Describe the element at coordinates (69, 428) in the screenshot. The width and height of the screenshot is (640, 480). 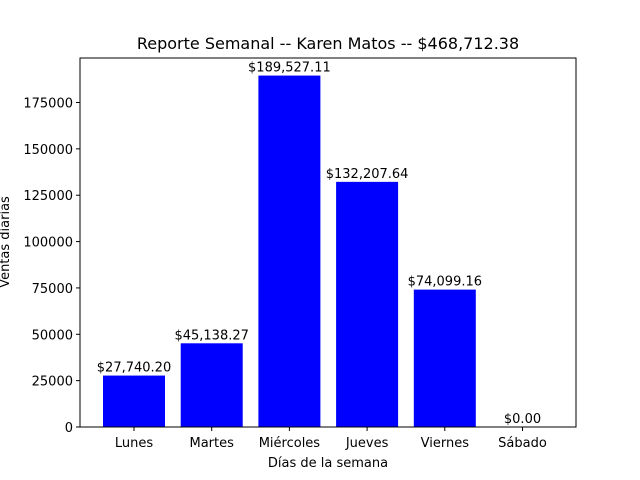
I see `y-tick-label-0: 0` at that location.